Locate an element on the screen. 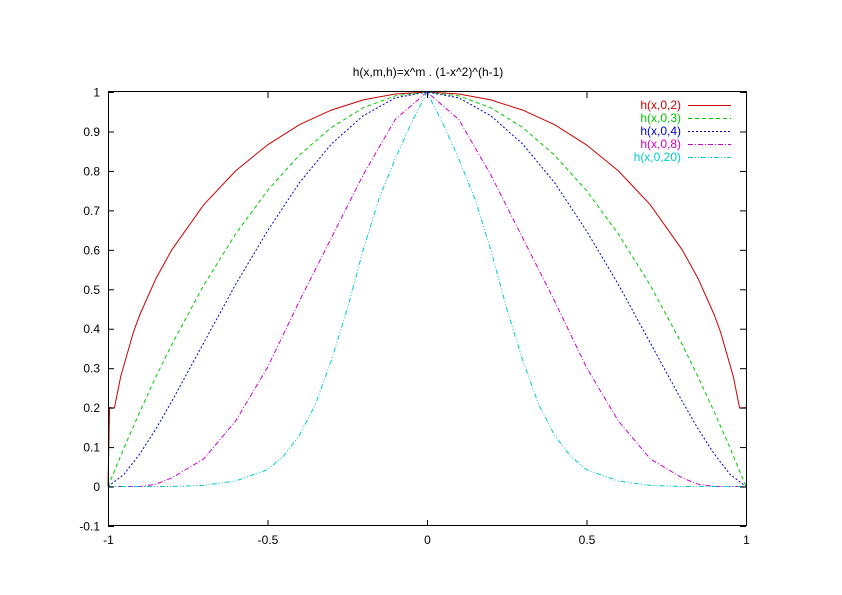  x-tick-label: -0.5 is located at coordinates (268, 540).